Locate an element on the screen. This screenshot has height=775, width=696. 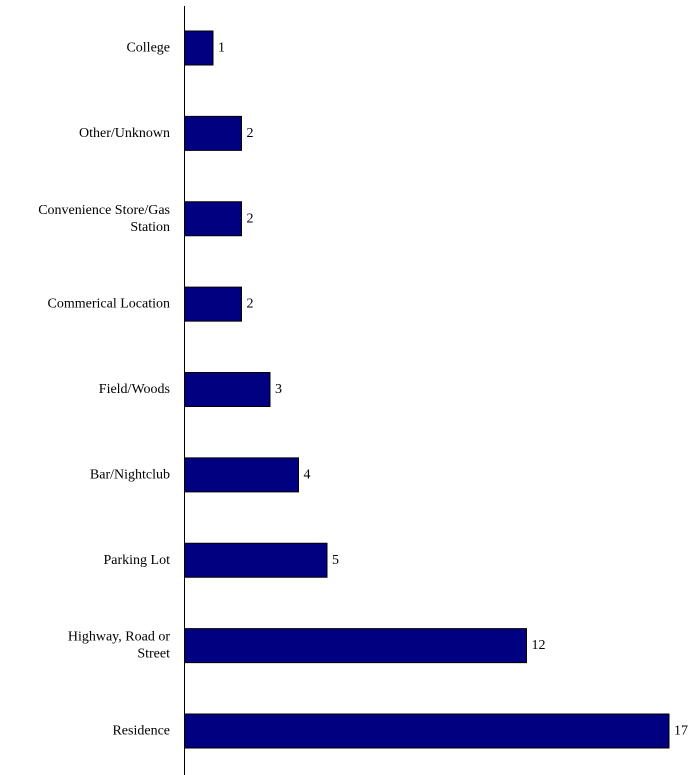
category-label: Convenience Store/Gas Station is located at coordinates (104, 219).